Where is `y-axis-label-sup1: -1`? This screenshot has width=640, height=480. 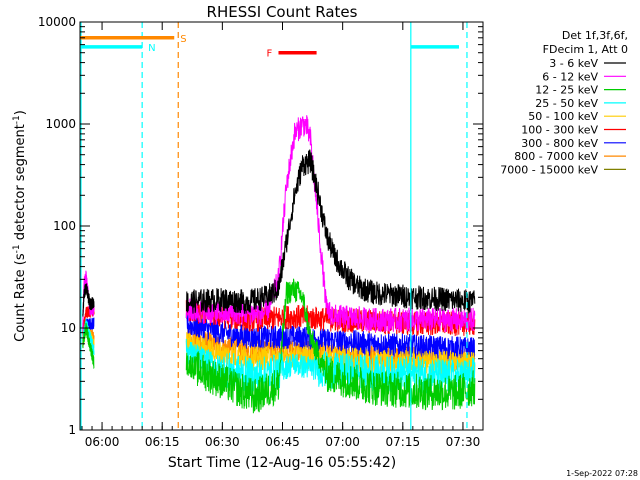
y-axis-label-sup1: -1 is located at coordinates (17, 248).